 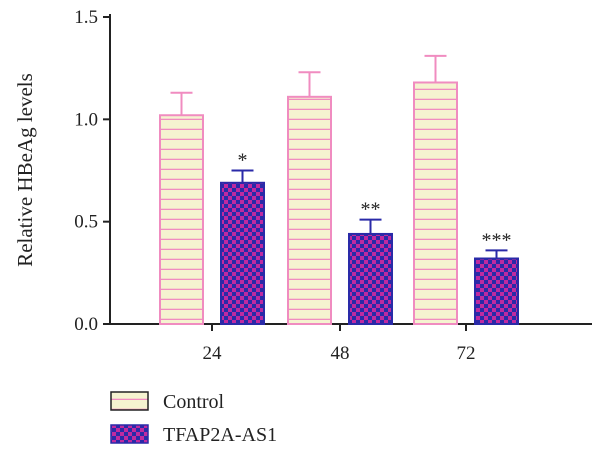 What do you see at coordinates (86, 324) in the screenshot?
I see `y-tick-label: 0.0` at bounding box center [86, 324].